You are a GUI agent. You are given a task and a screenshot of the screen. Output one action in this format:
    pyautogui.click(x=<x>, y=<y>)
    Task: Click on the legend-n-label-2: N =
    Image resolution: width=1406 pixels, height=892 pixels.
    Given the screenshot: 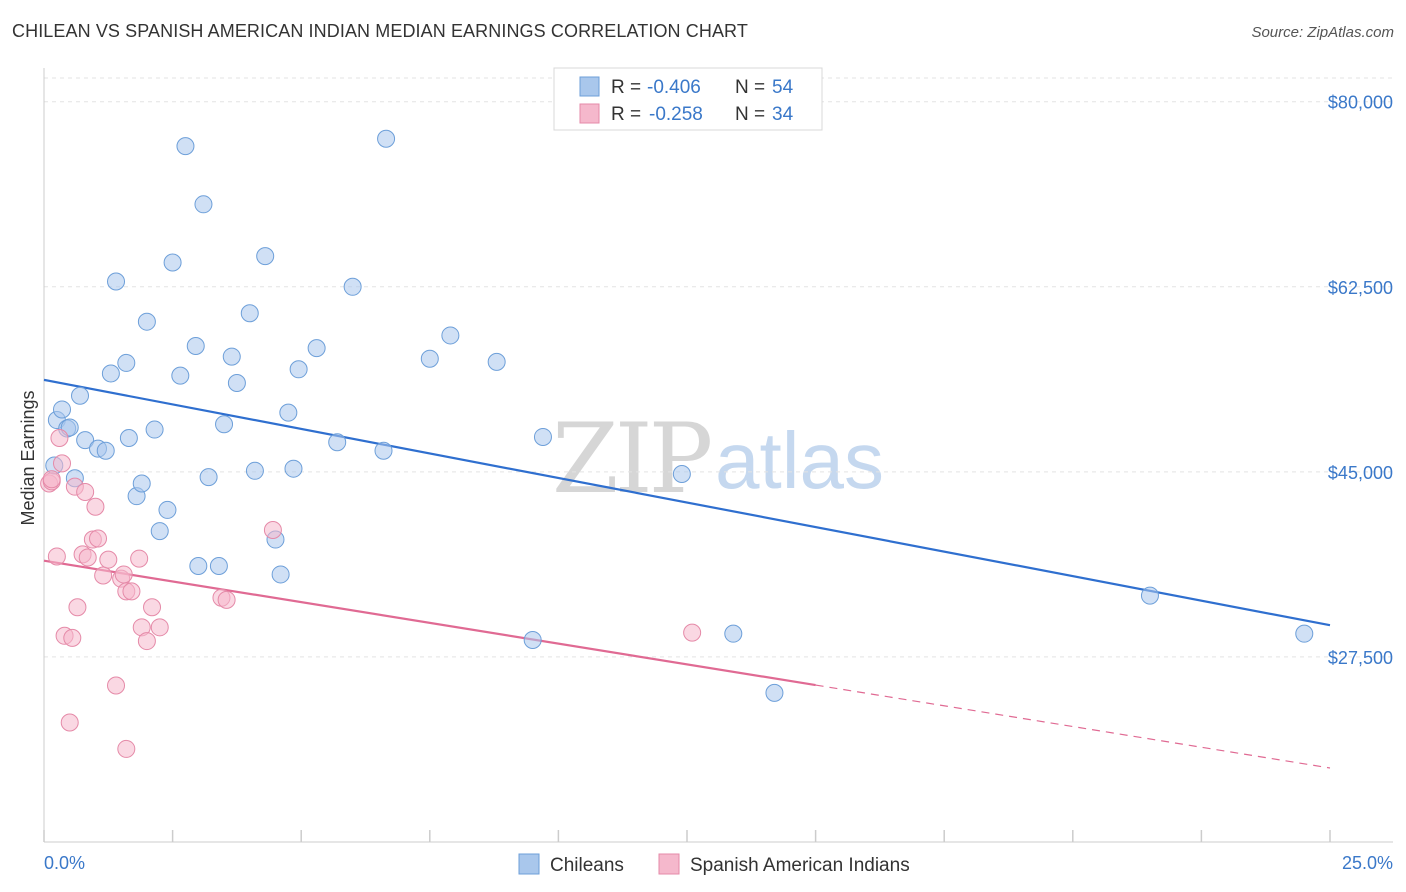 What is the action you would take?
    pyautogui.click(x=750, y=114)
    